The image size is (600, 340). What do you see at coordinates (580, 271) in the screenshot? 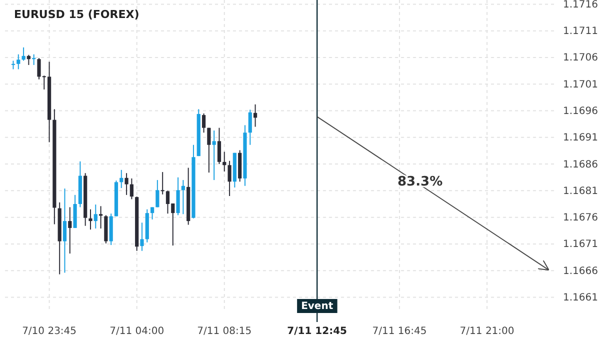
I see `y-tick-label: 1.1666` at bounding box center [580, 271].